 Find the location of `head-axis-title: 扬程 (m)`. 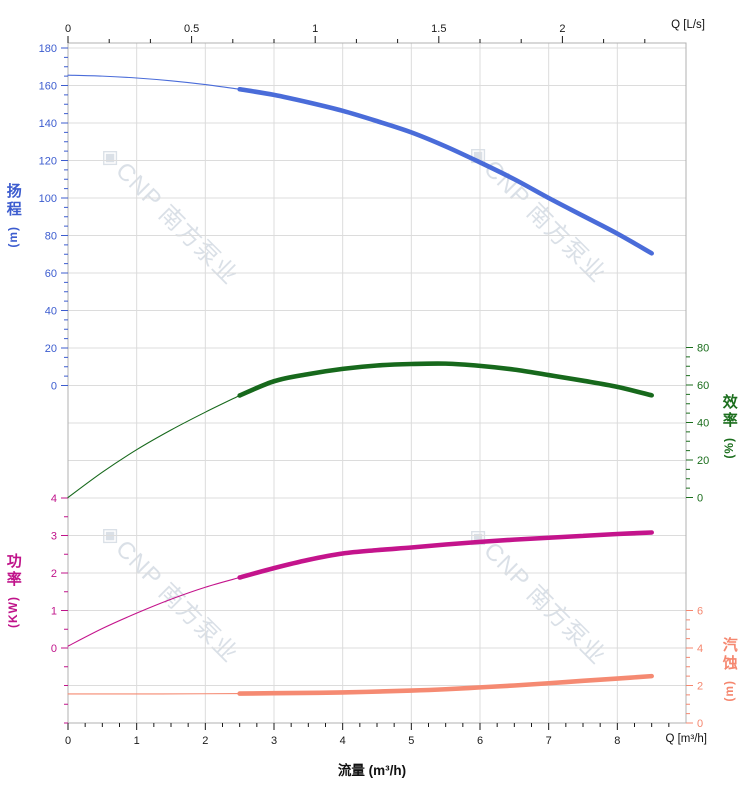

head-axis-title: 扬程 (m) is located at coordinates (13, 215).